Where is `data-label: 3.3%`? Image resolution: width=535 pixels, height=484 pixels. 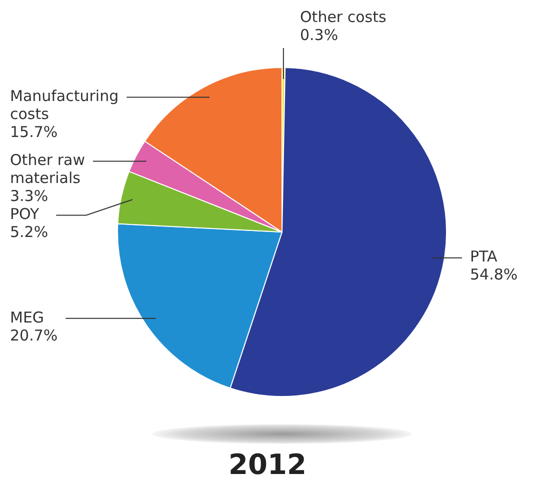 data-label: 3.3% is located at coordinates (29, 196).